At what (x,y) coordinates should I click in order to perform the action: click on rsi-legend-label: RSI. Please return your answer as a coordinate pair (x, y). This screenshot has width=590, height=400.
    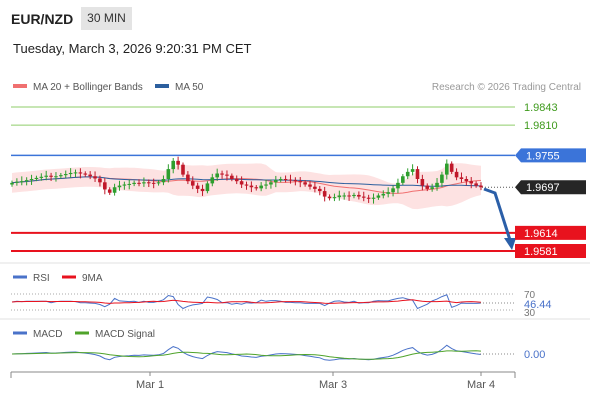
    Looking at the image, I should click on (41, 278).